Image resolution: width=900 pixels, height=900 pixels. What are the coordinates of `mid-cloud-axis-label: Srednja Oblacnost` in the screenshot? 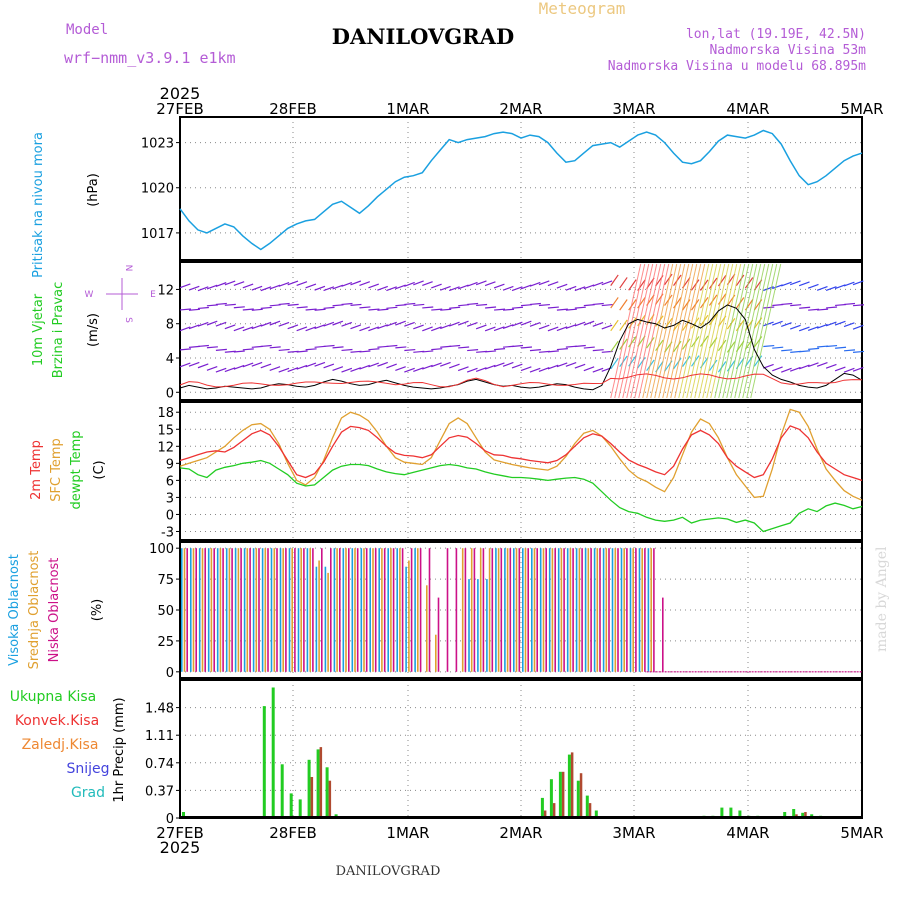 It's located at (34, 610).